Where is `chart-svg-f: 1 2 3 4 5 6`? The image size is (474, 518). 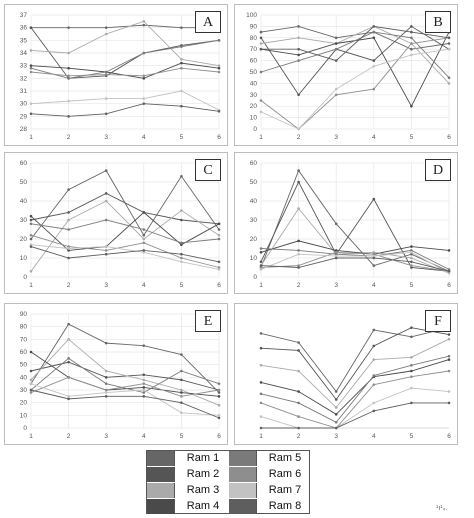 chart-svg-f: 1 2 3 4 5 6 is located at coordinates (355, 383).